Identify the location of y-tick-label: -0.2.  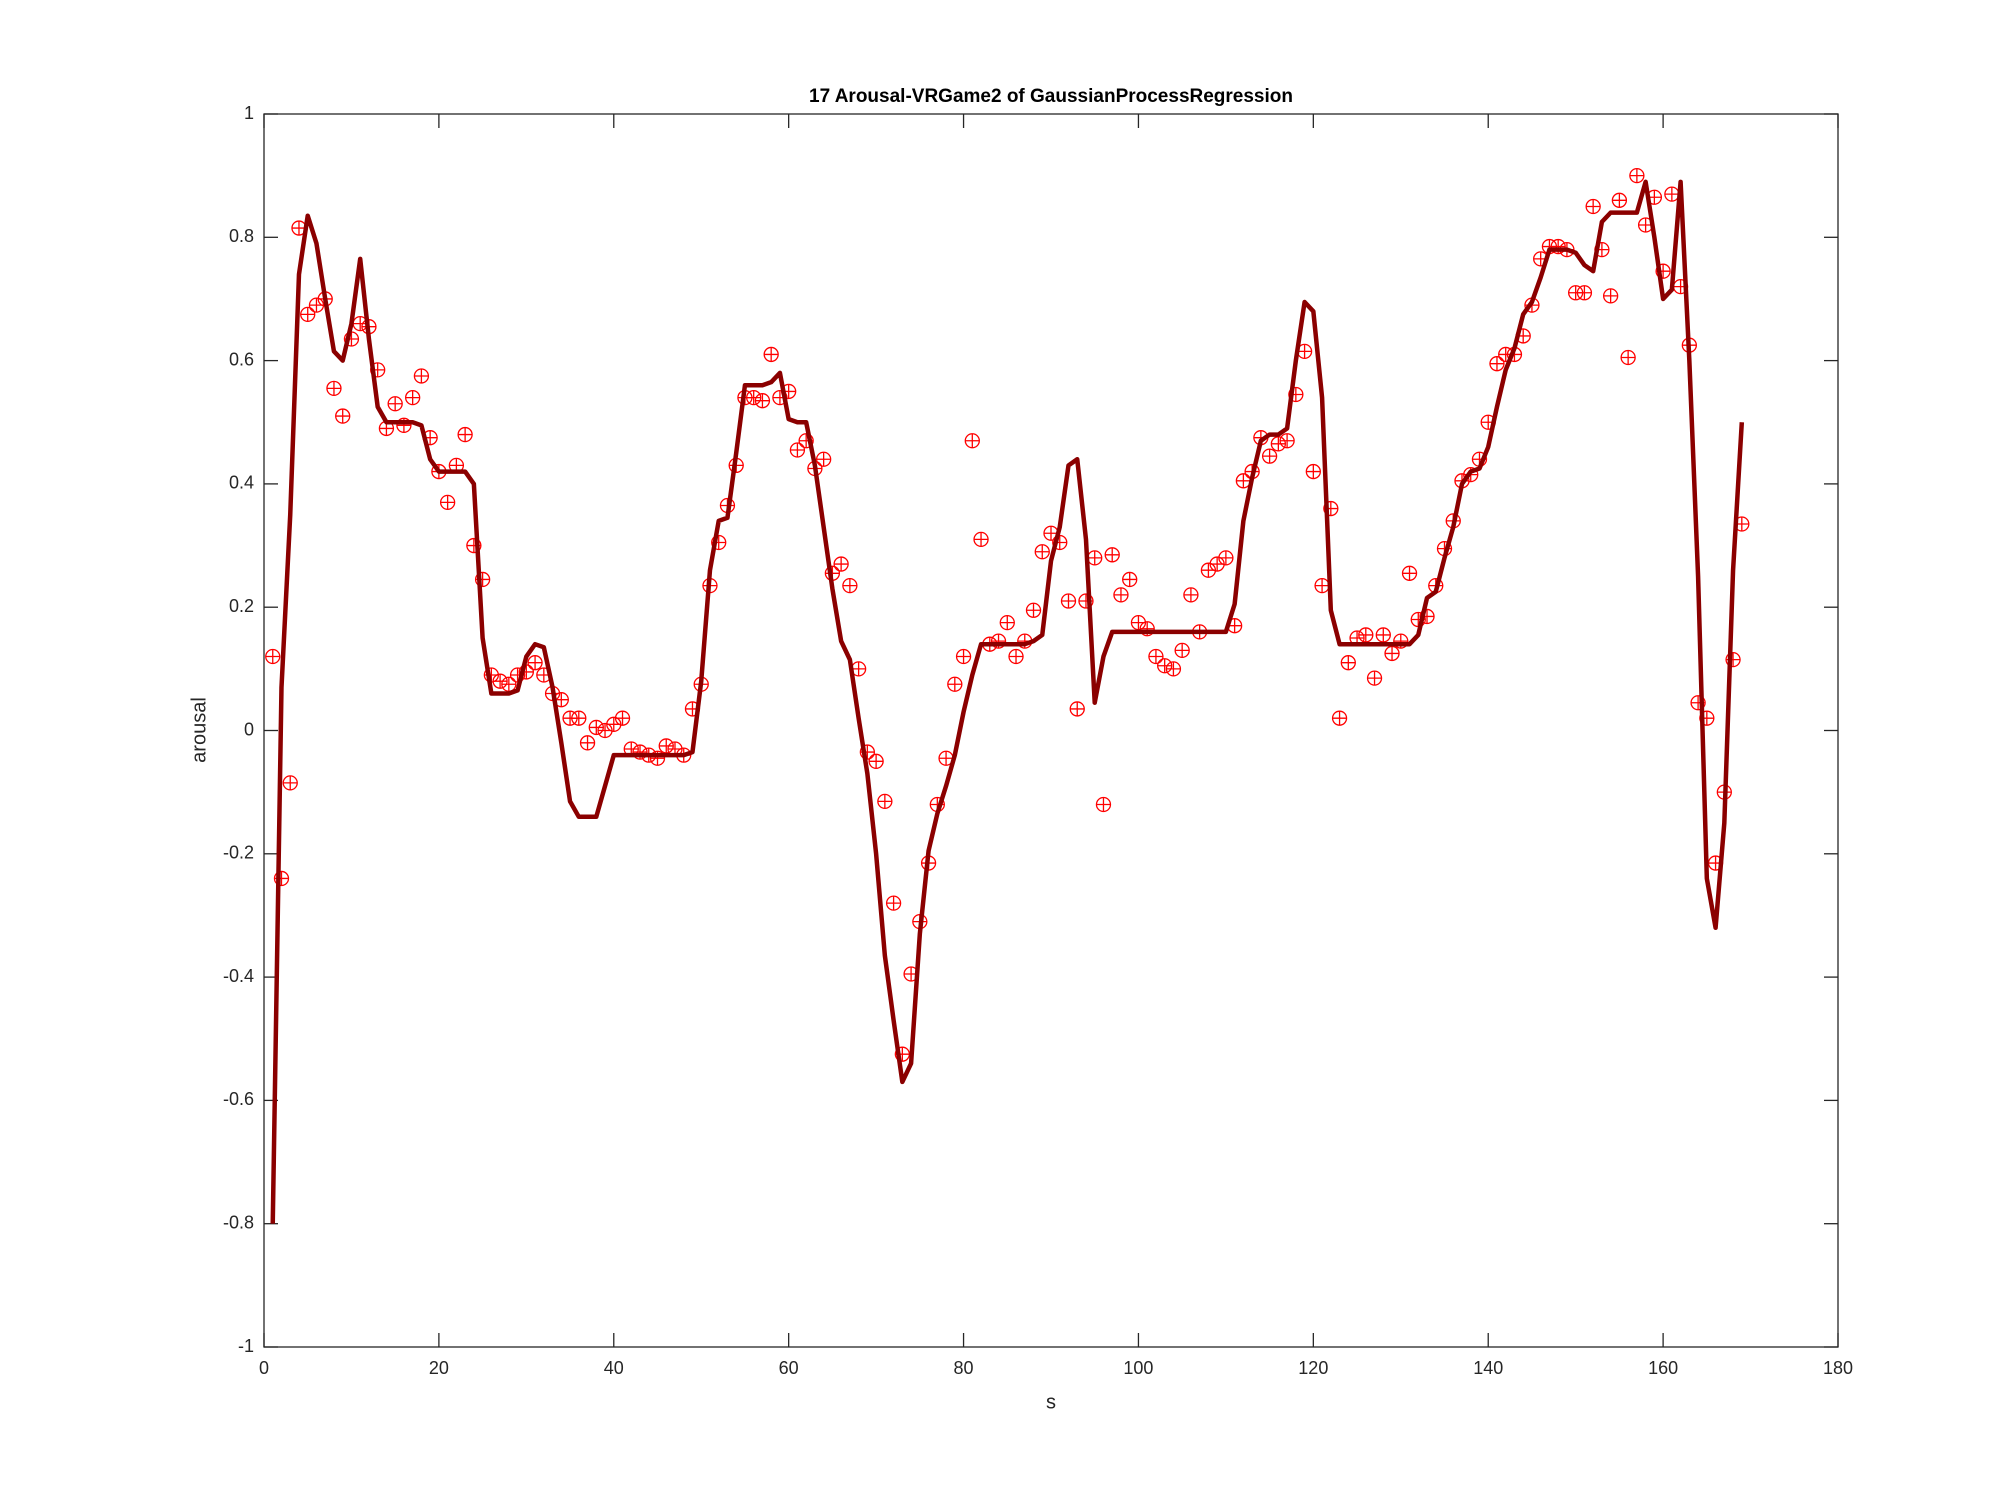
(238, 853).